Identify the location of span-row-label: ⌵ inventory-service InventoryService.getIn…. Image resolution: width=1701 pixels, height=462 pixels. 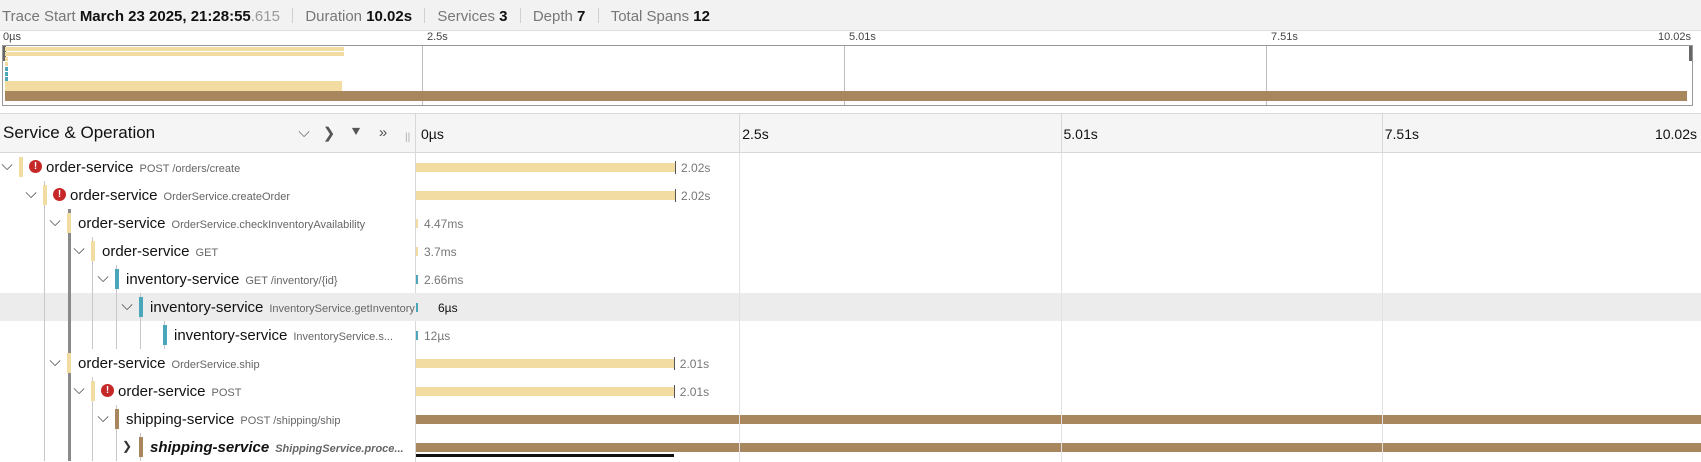
(207, 307).